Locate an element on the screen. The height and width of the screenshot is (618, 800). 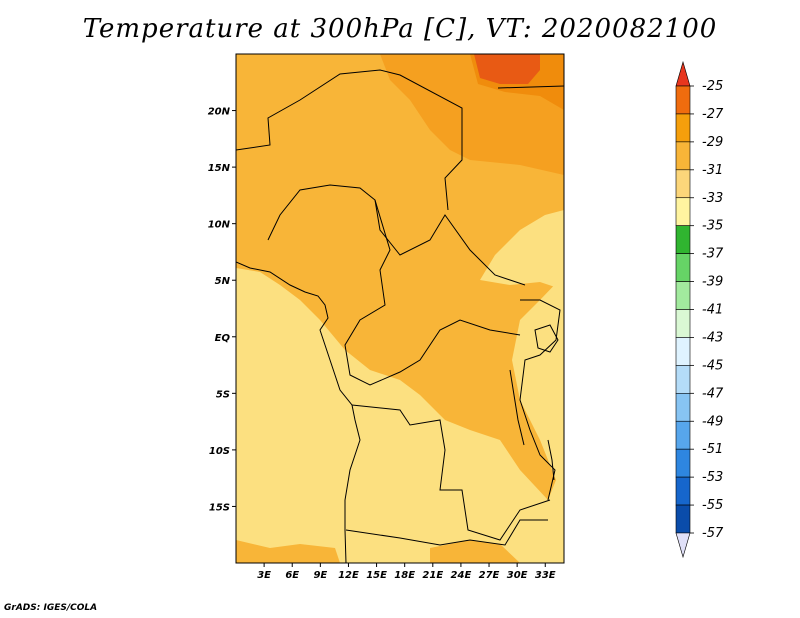
border-east is located at coordinates (540, 400).